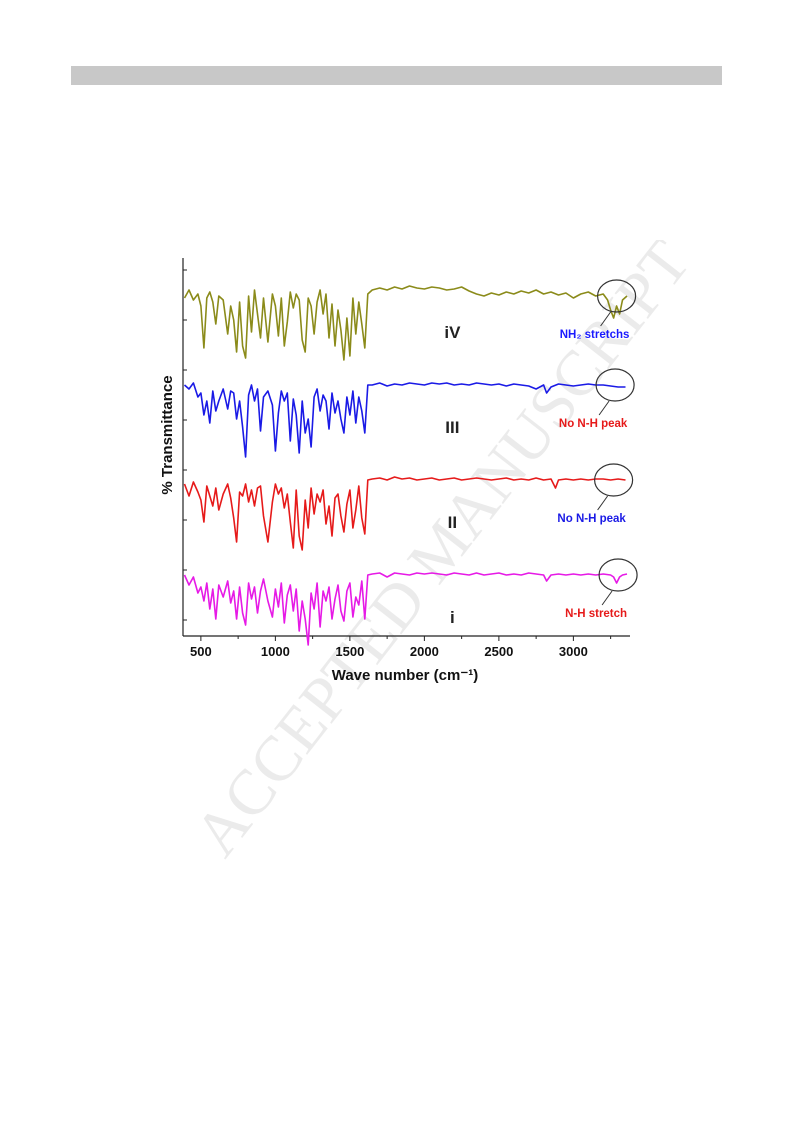  Describe the element at coordinates (167, 434) in the screenshot. I see `y-axis-label: % Transmittance` at that location.